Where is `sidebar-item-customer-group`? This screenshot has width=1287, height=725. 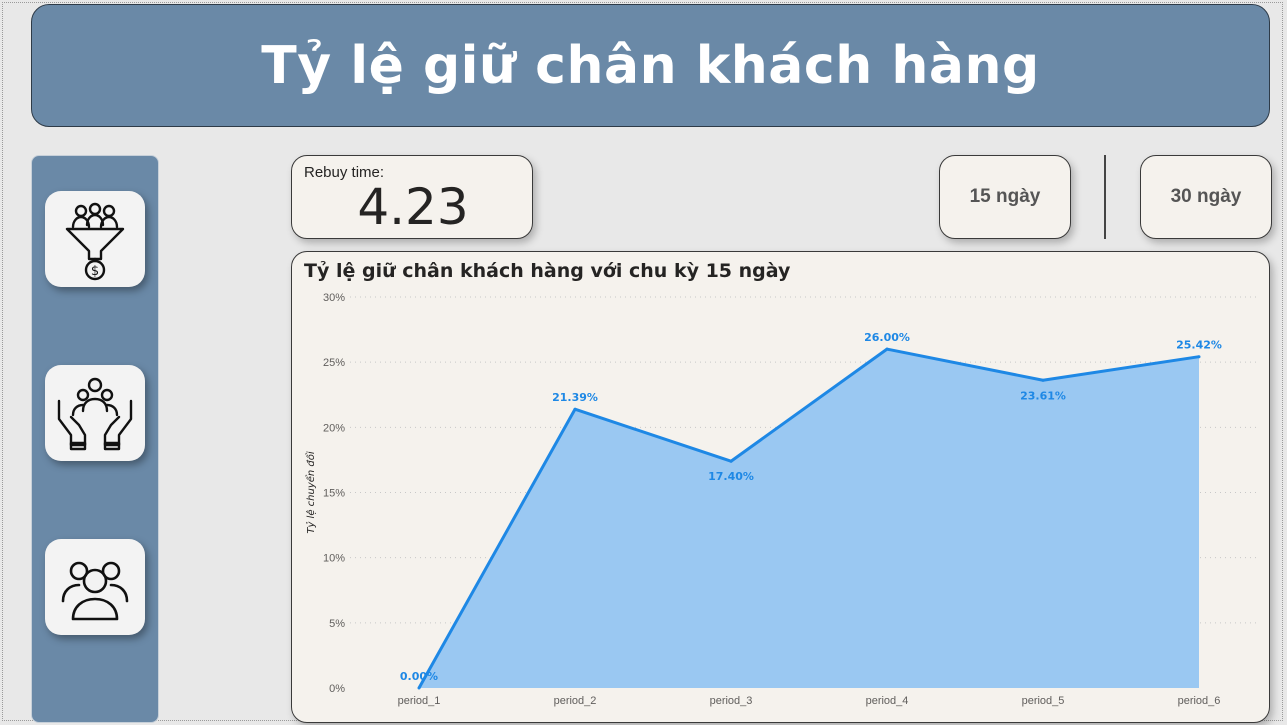 sidebar-item-customer-group is located at coordinates (95, 587).